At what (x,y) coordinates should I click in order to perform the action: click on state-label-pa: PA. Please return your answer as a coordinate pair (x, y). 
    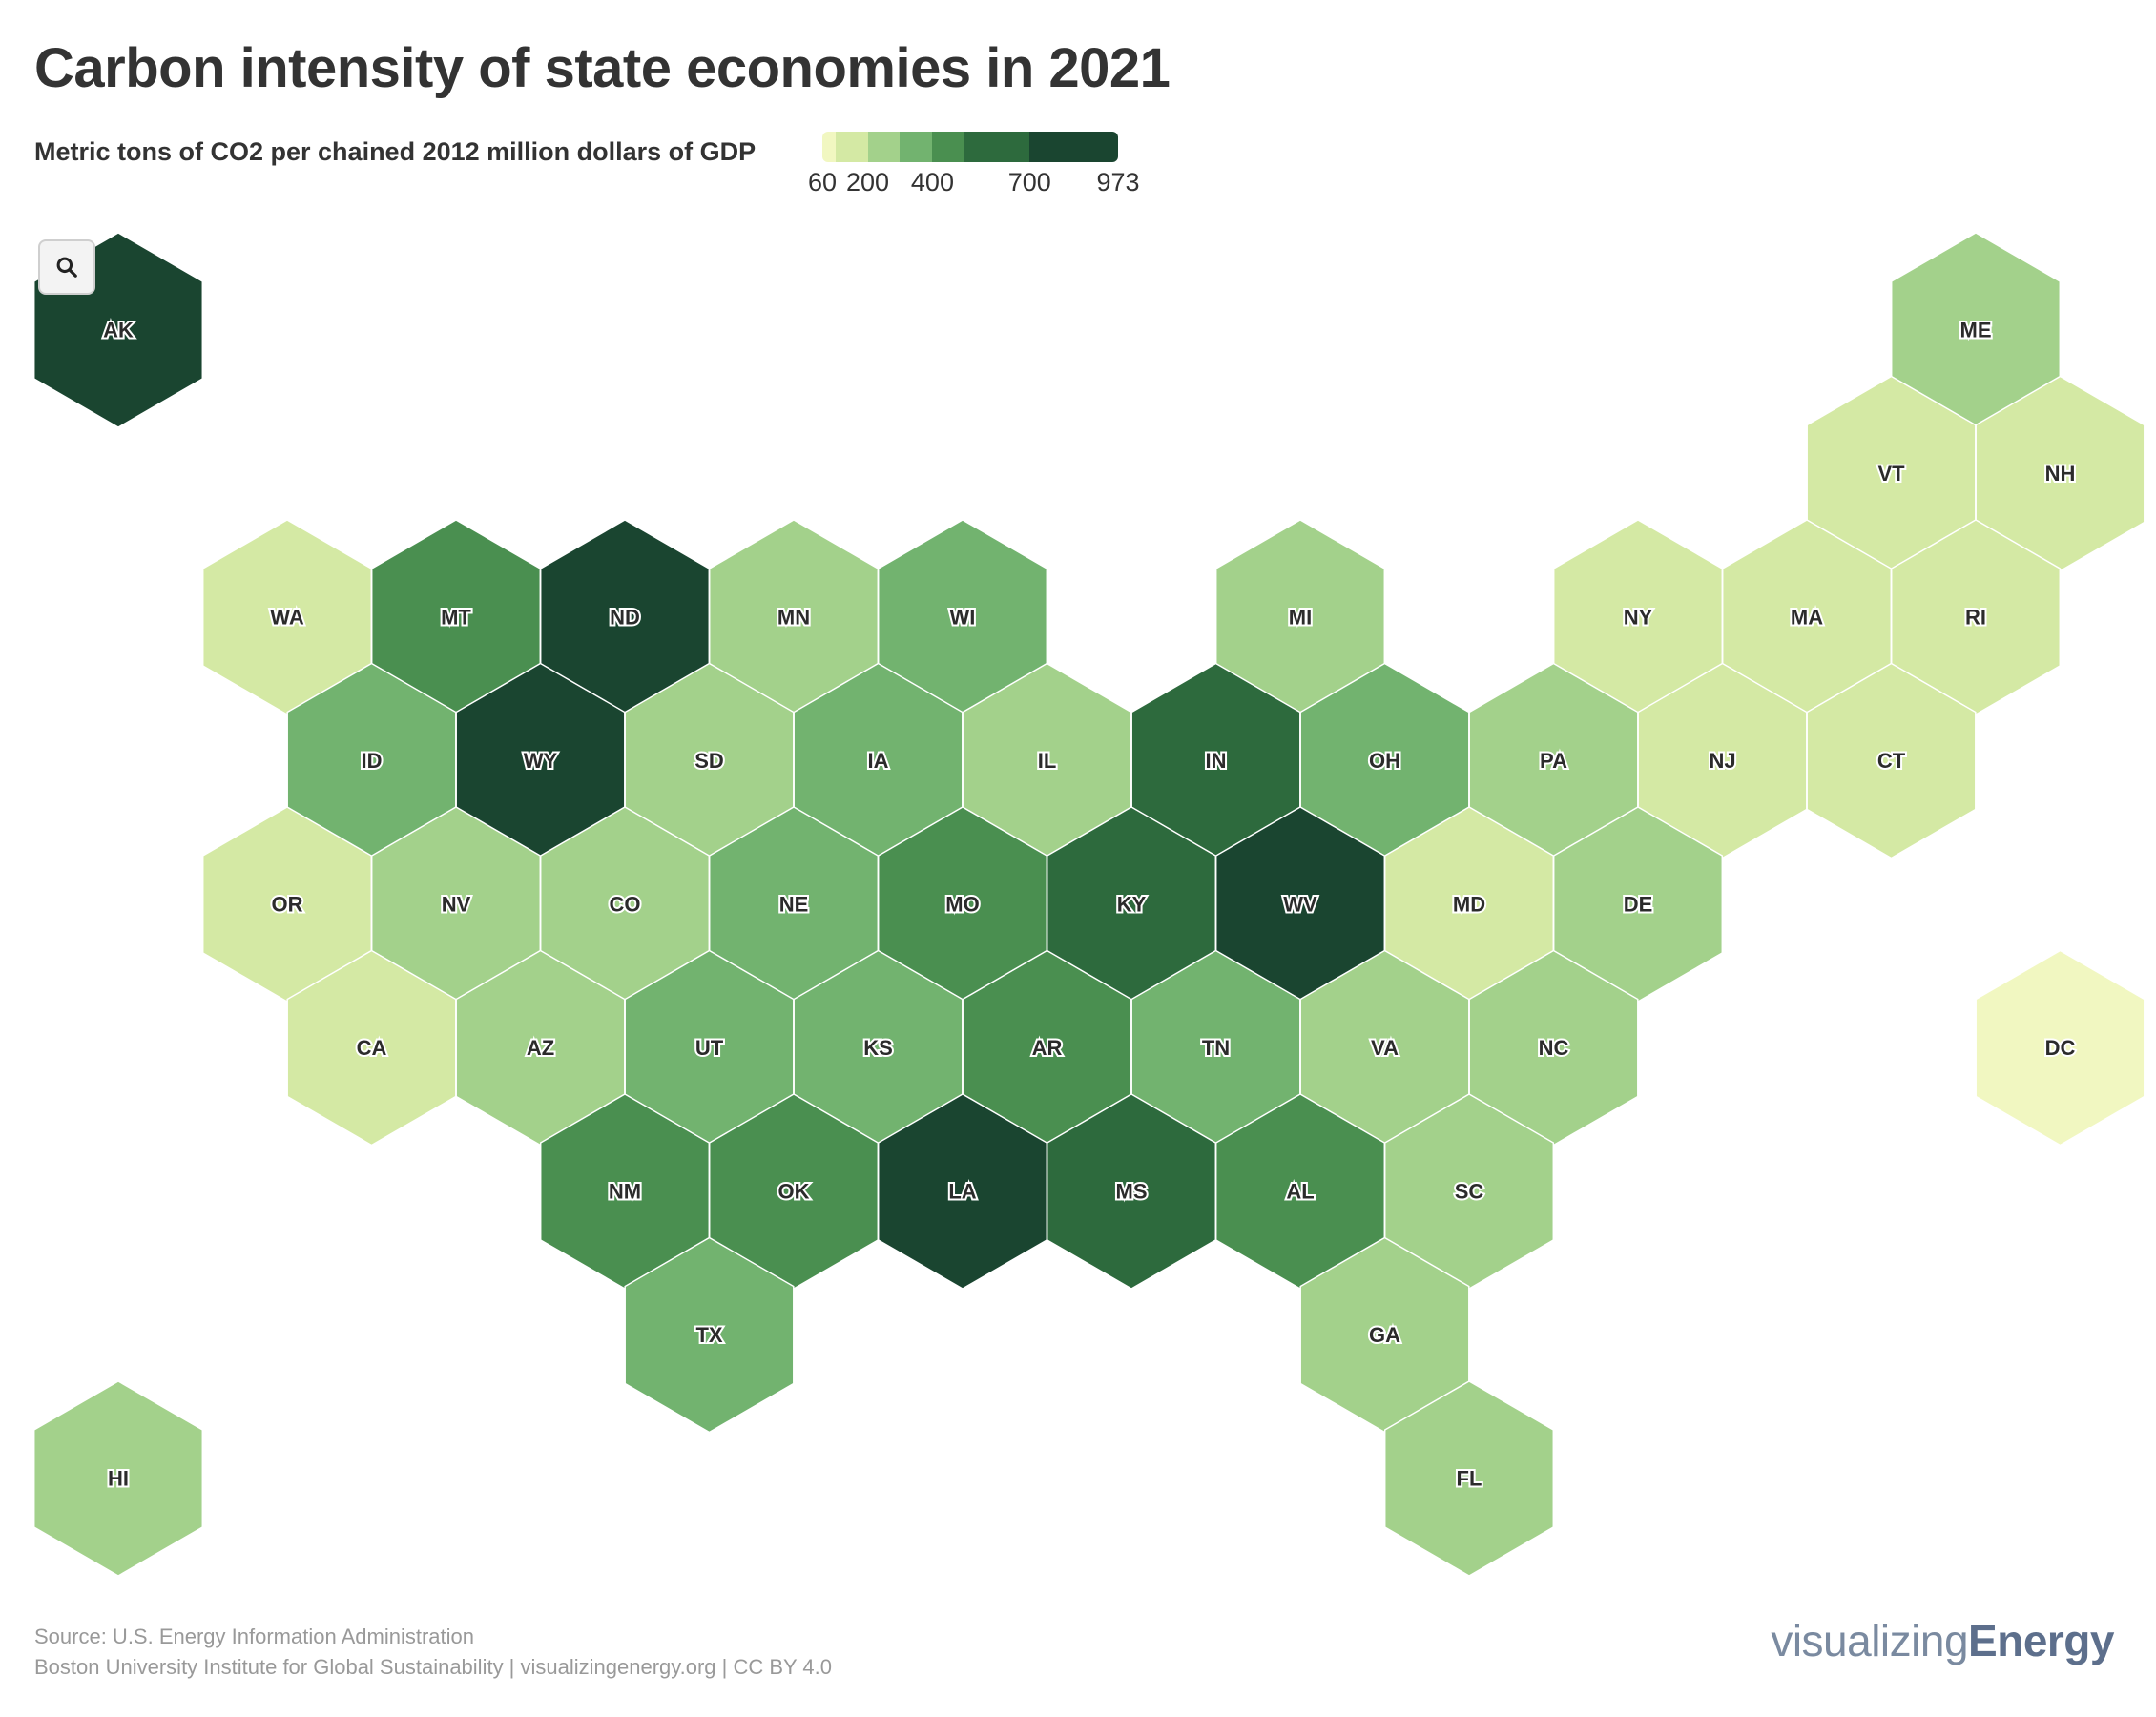
    Looking at the image, I should click on (1553, 761).